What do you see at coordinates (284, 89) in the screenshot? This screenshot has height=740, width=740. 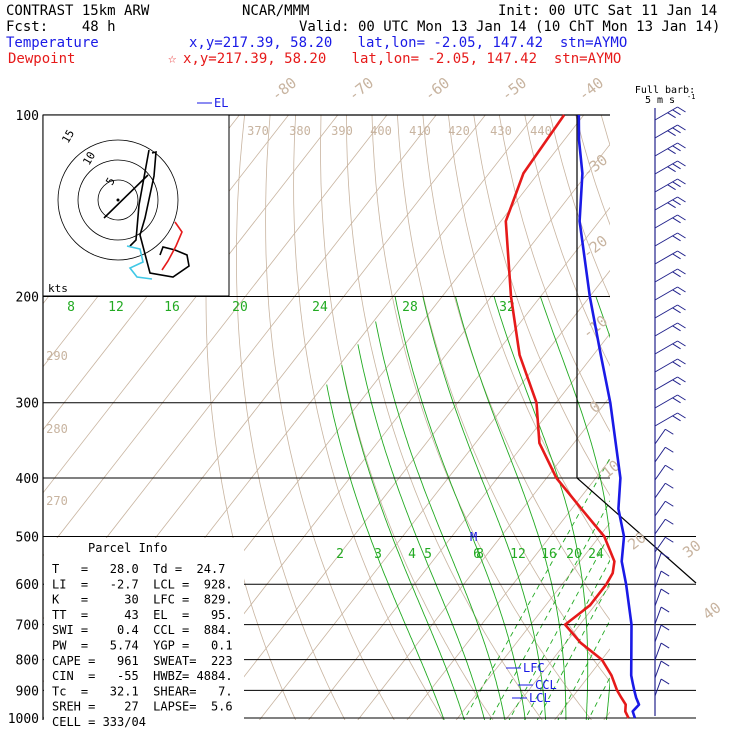 I see `isotherm-label: -80` at bounding box center [284, 89].